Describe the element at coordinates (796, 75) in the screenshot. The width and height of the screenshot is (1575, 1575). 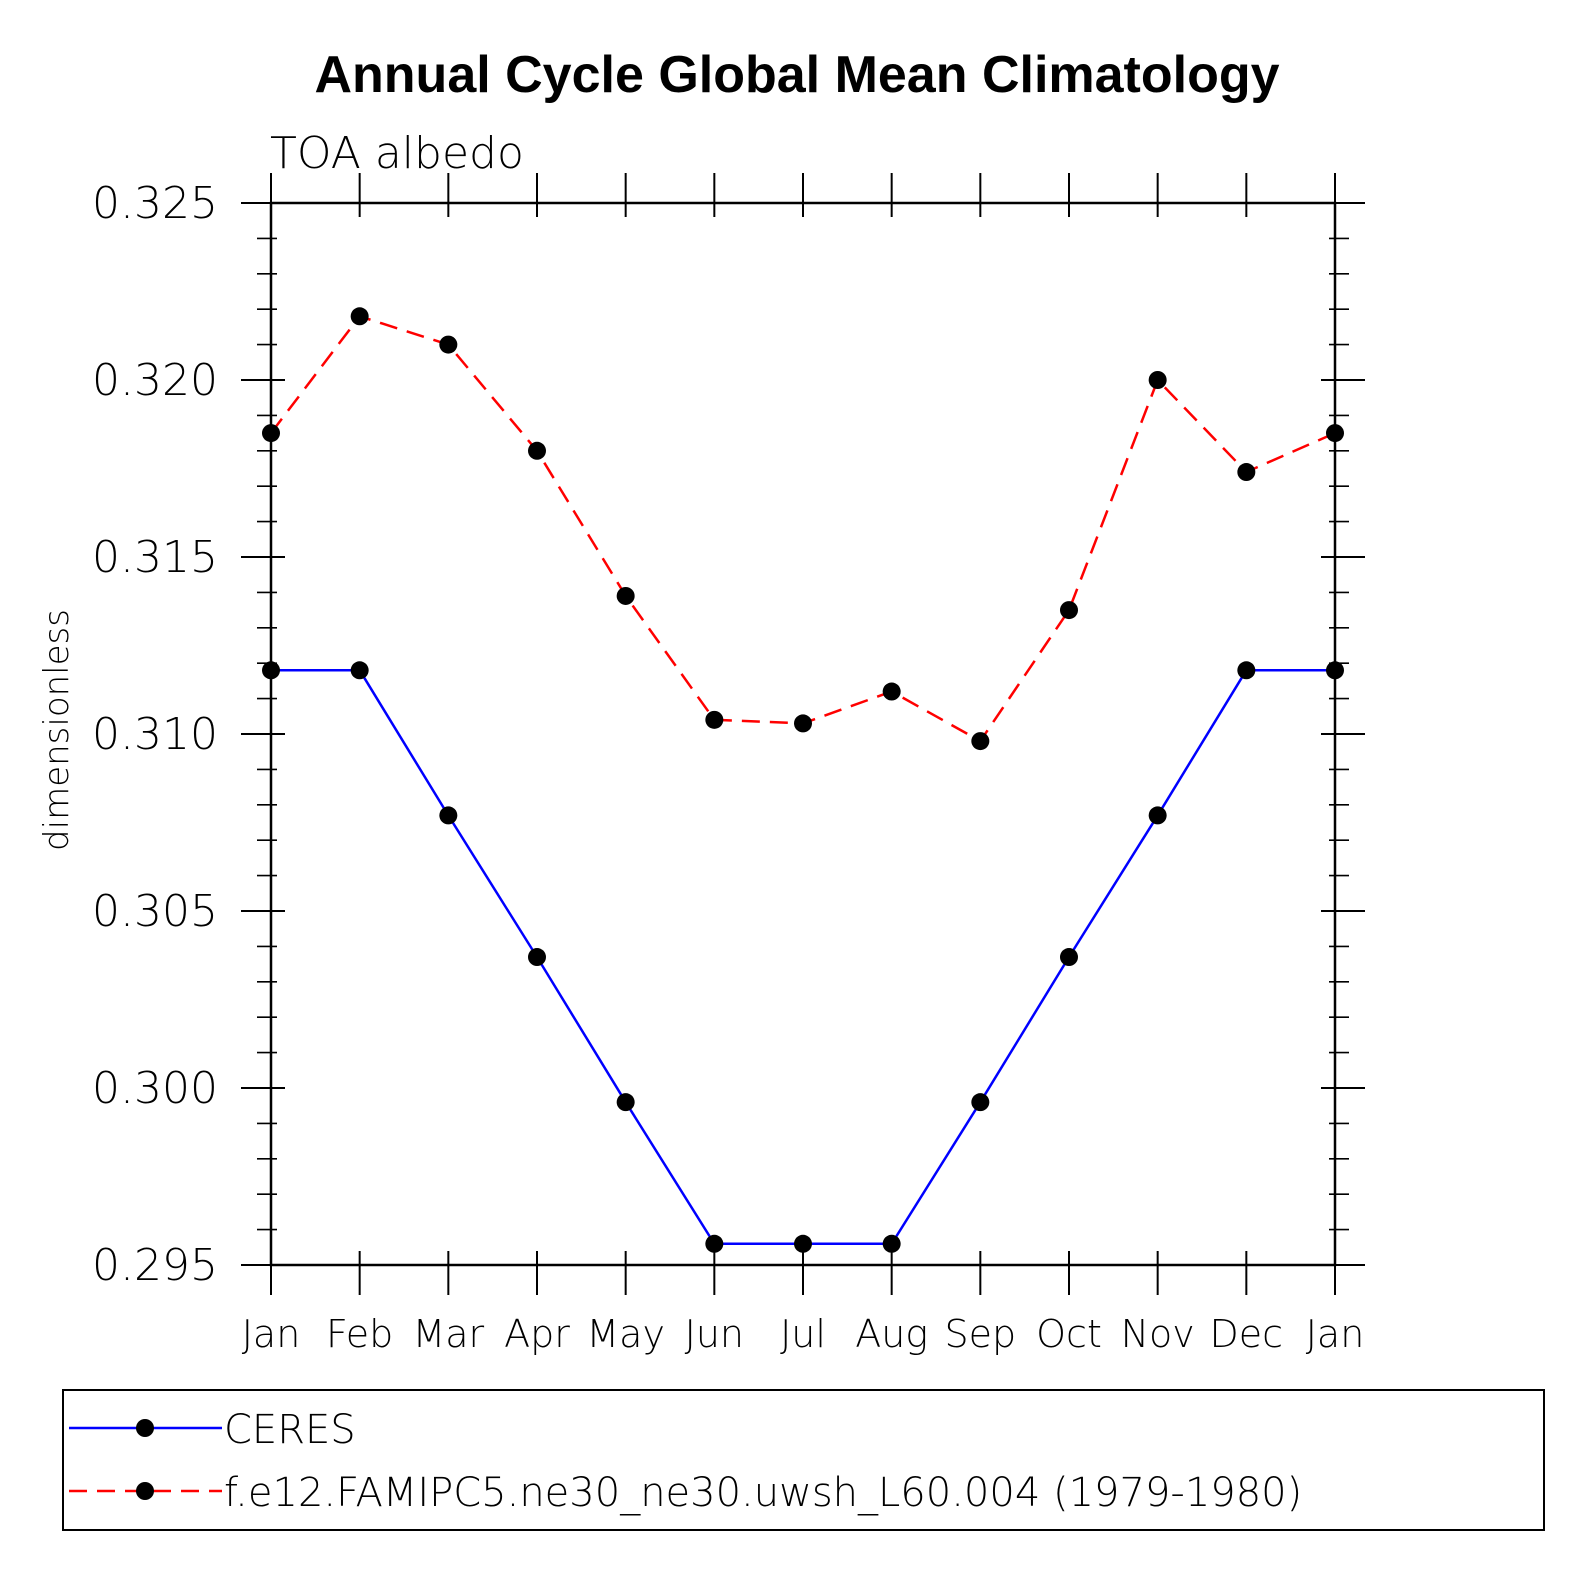
I see `chart-title: Annual Cycle Global Mean Climatology` at that location.